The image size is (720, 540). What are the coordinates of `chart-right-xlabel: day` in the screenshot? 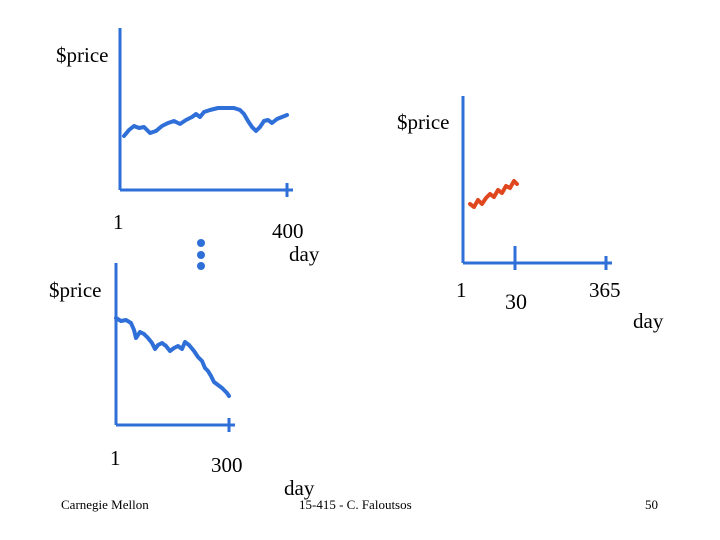 It's located at (648, 321).